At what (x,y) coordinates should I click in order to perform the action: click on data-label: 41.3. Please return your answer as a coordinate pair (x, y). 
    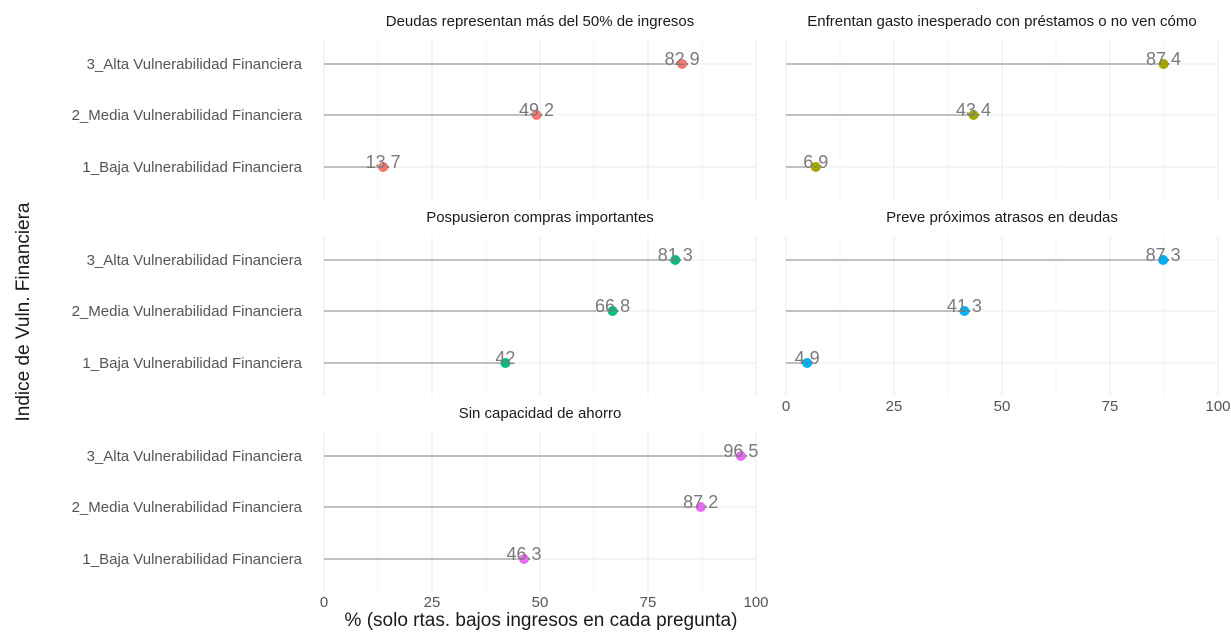
    Looking at the image, I should click on (964, 306).